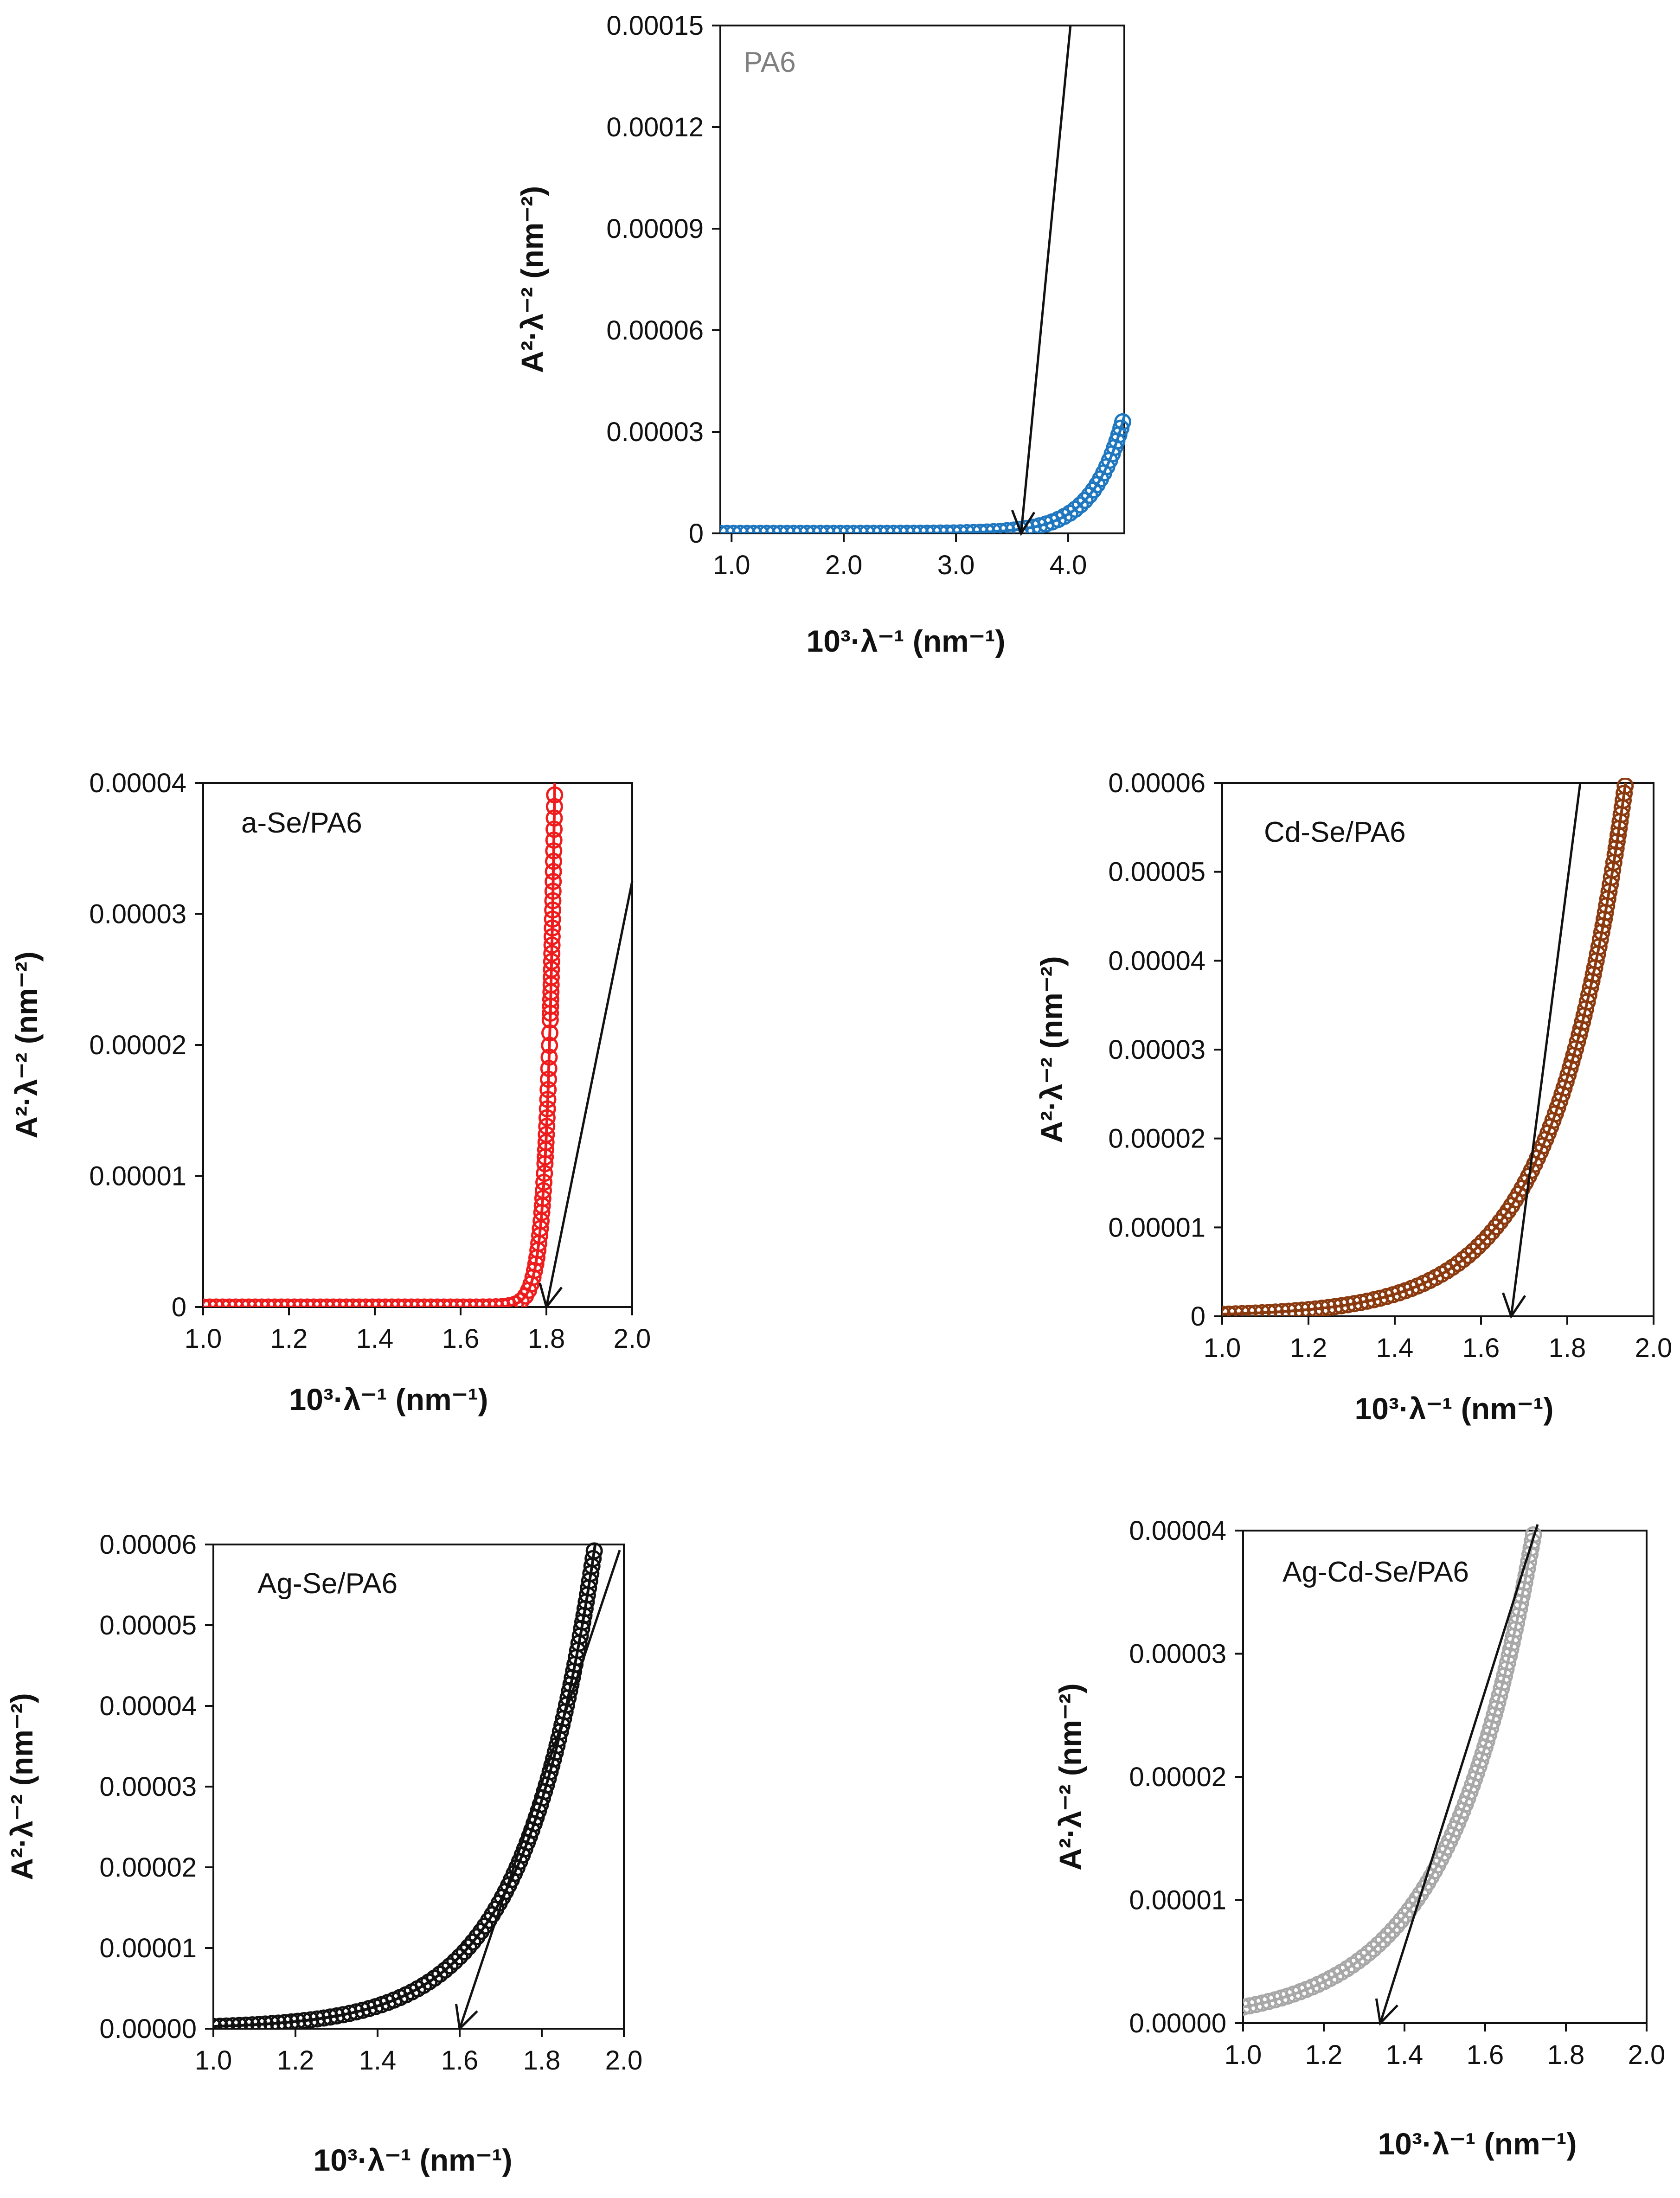 This screenshot has width=1680, height=2198. I want to click on y-tick-label: 0.00006, so click(1156, 783).